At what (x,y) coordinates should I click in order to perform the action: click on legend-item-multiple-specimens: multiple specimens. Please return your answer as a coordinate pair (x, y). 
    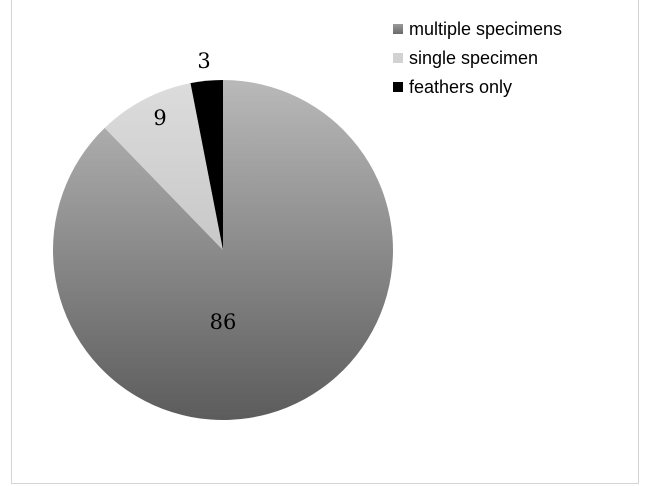
    Looking at the image, I should click on (478, 28).